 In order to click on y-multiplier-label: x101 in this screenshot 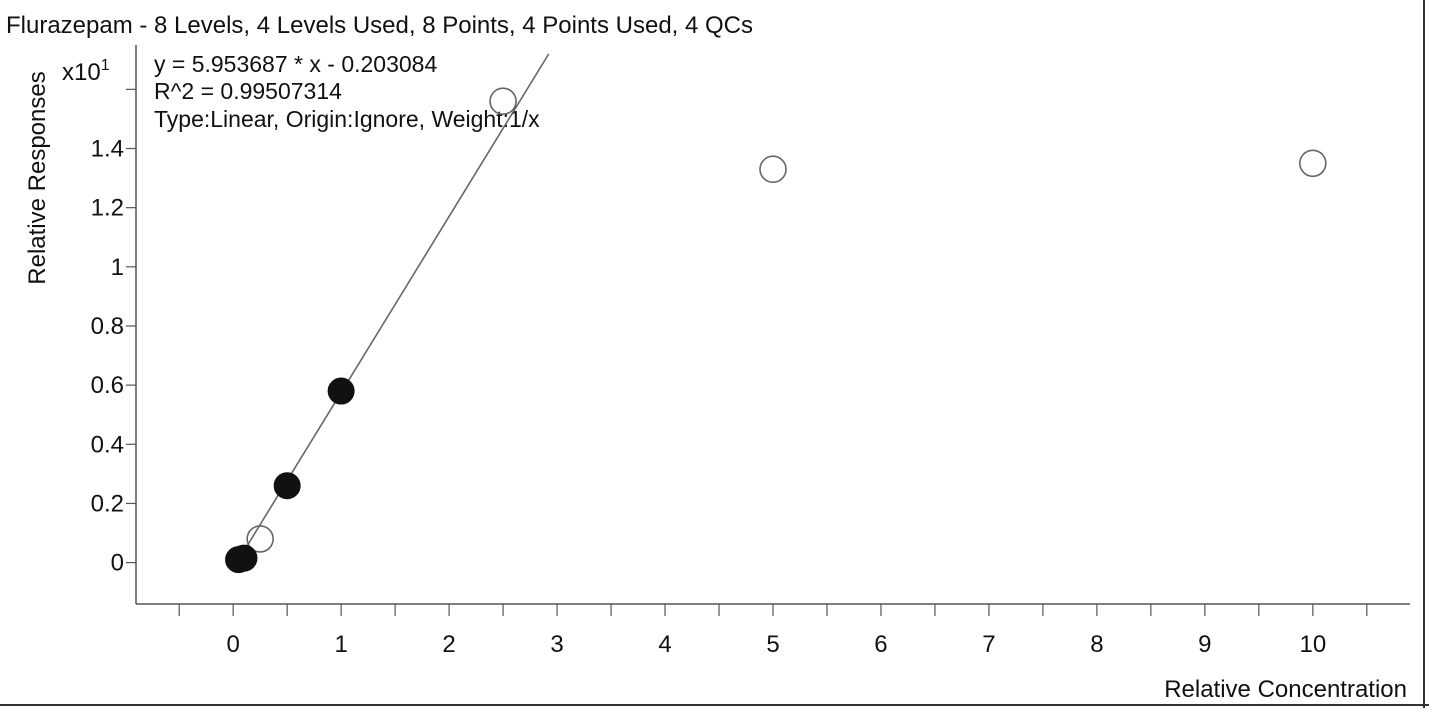, I will do `click(86, 71)`.